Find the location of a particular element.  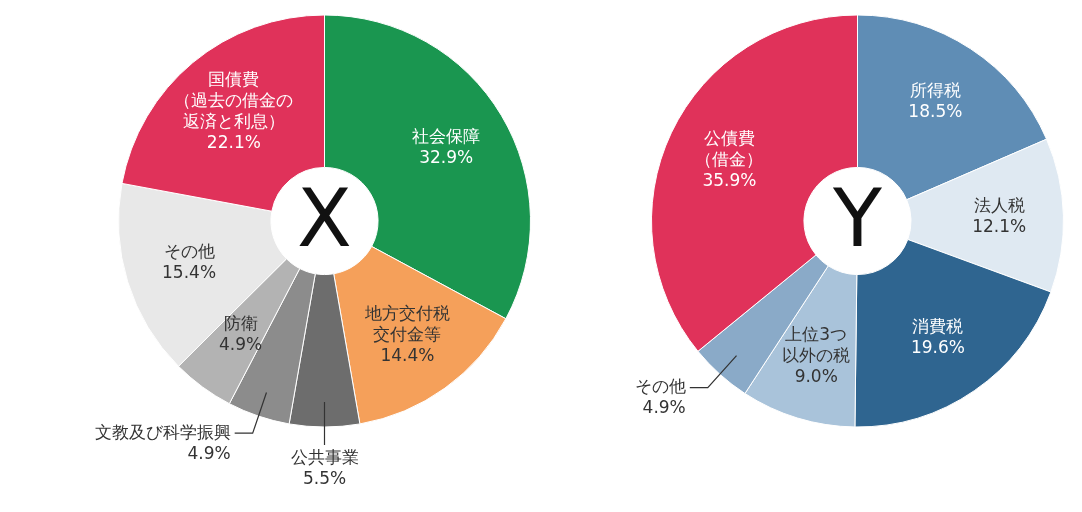

data-label: 15.4% is located at coordinates (189, 271).